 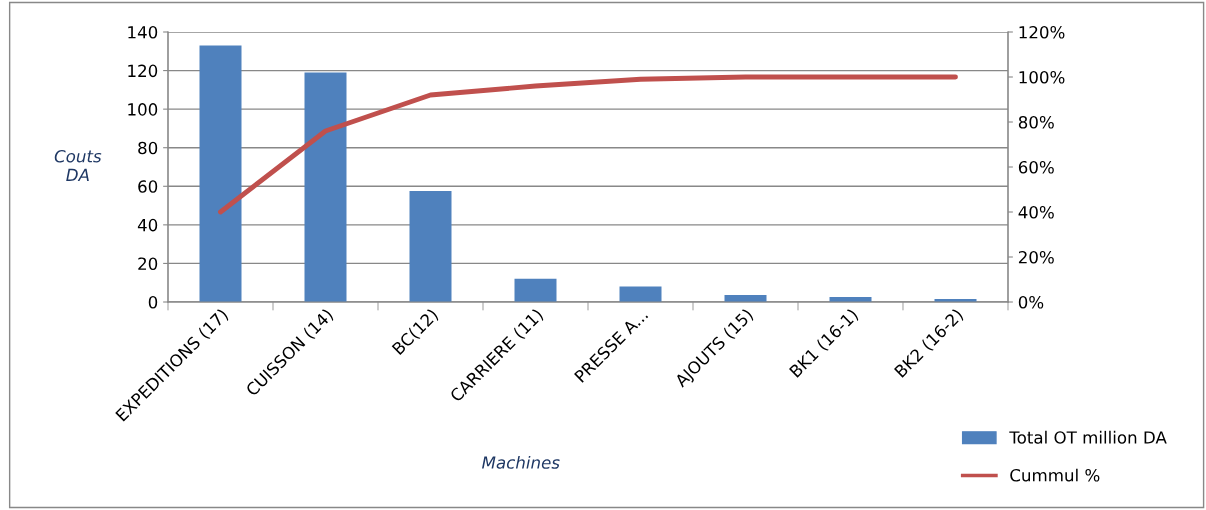 What do you see at coordinates (1036, 122) in the screenshot?
I see `y2-tick-label: 80%` at bounding box center [1036, 122].